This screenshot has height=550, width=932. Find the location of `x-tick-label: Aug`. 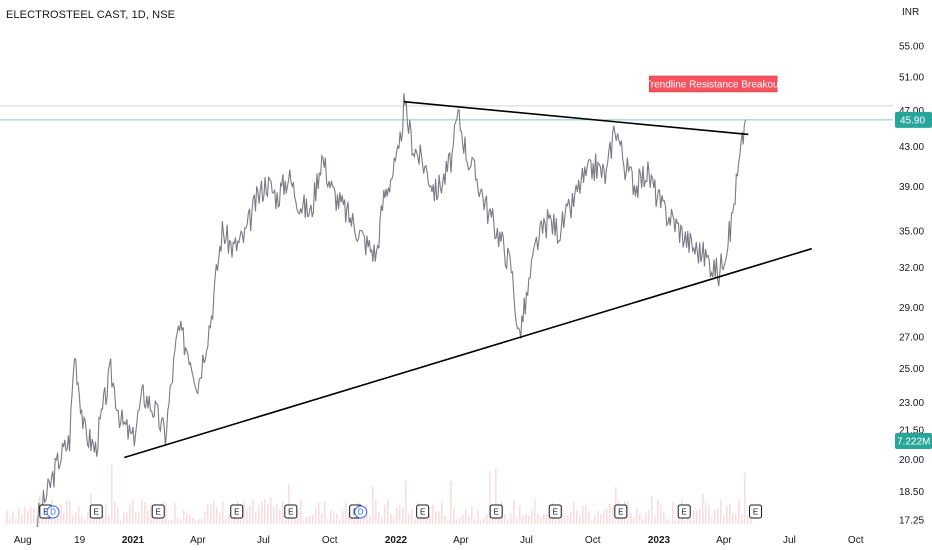

x-tick-label: Aug is located at coordinates (23, 540).